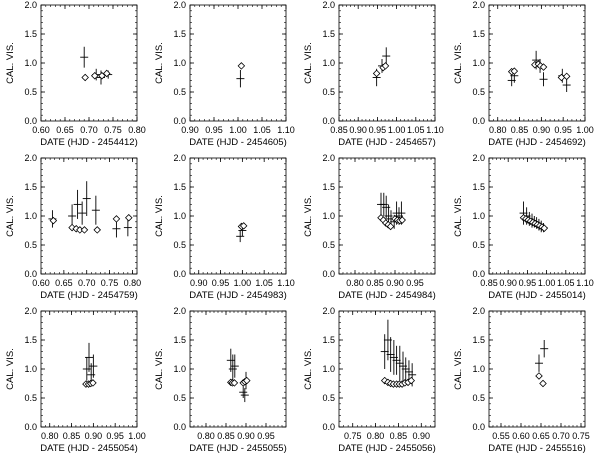 The height and width of the screenshot is (460, 600). Describe the element at coordinates (537, 448) in the screenshot. I see `x-axis-label: DATE (HJD - 2455516)` at that location.